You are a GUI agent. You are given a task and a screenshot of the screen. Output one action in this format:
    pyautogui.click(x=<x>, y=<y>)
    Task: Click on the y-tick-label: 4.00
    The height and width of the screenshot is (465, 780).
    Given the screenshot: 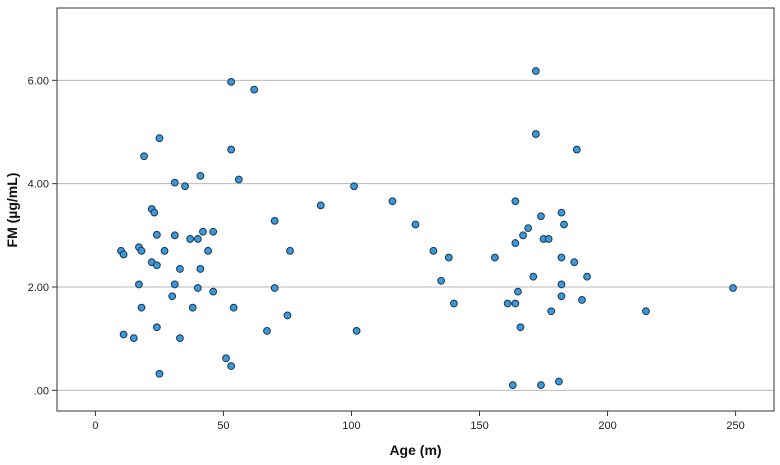 What is the action you would take?
    pyautogui.click(x=38, y=185)
    